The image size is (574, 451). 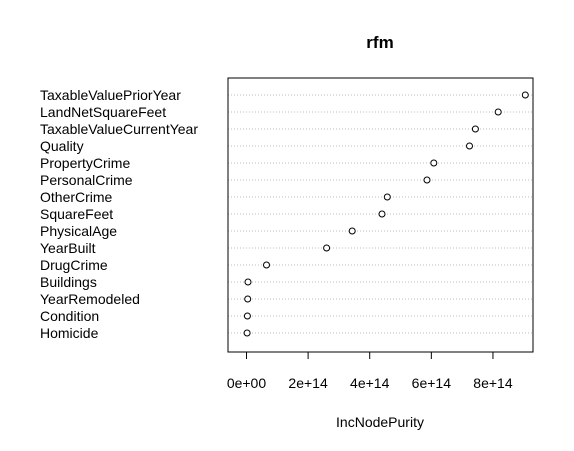 What do you see at coordinates (62, 146) in the screenshot?
I see `variable-label: Quality` at bounding box center [62, 146].